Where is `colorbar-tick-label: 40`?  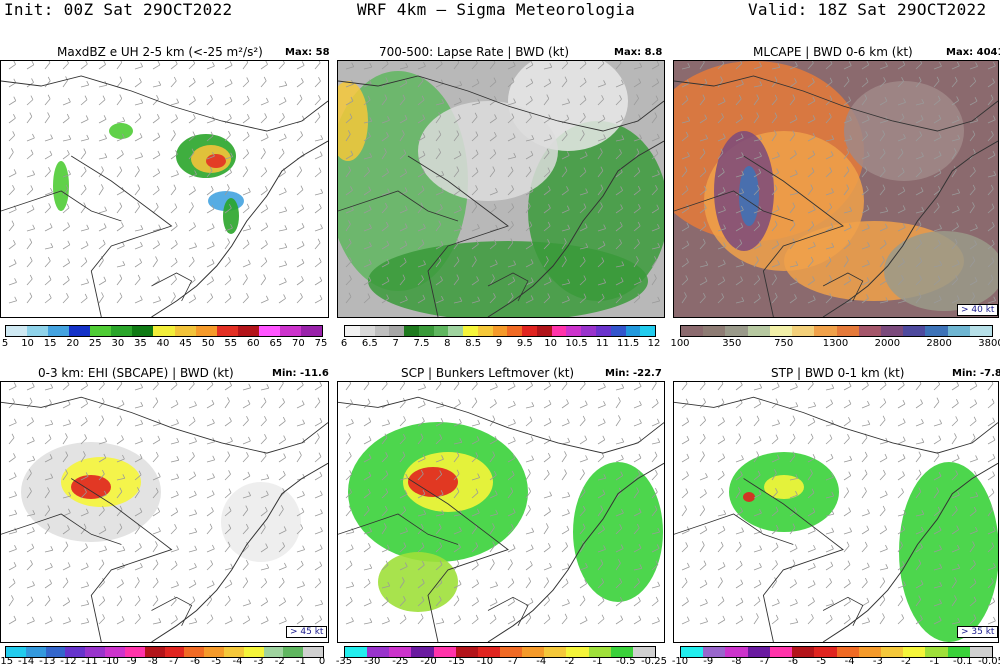 colorbar-tick-label: 40 is located at coordinates (163, 343).